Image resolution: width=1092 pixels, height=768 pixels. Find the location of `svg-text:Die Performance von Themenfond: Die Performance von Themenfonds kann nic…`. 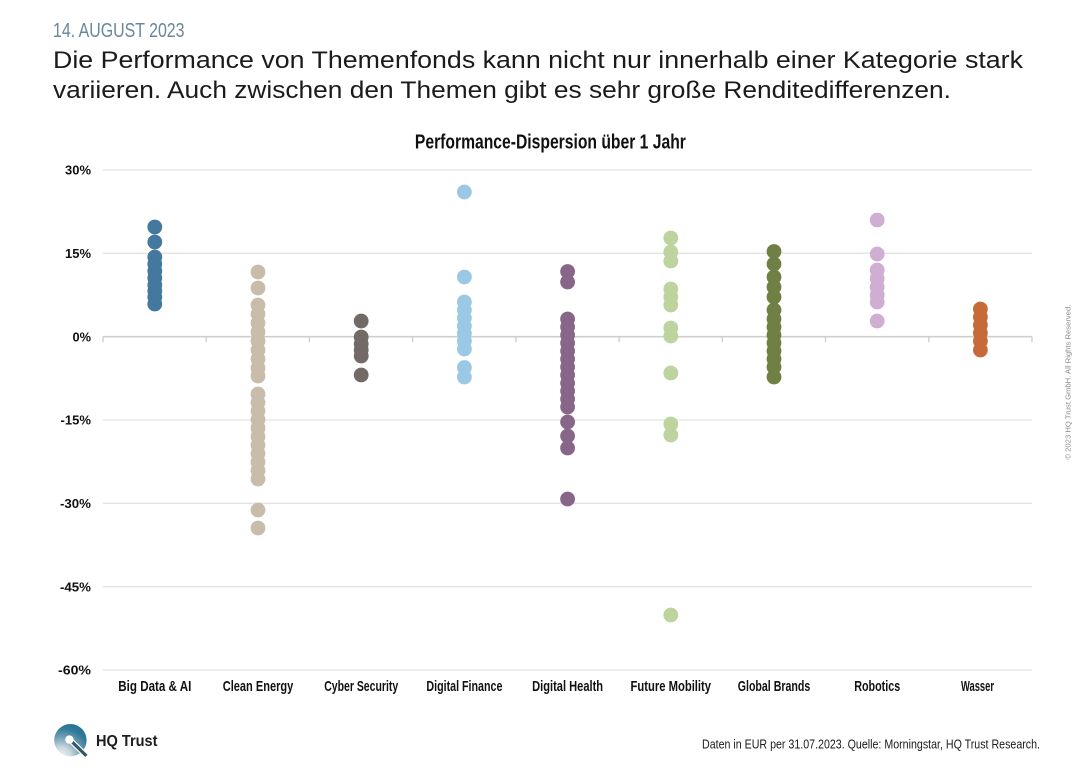

svg-text:Die Performance von Themenfond: Die Performance von Themenfonds kann nic… is located at coordinates (538, 60).